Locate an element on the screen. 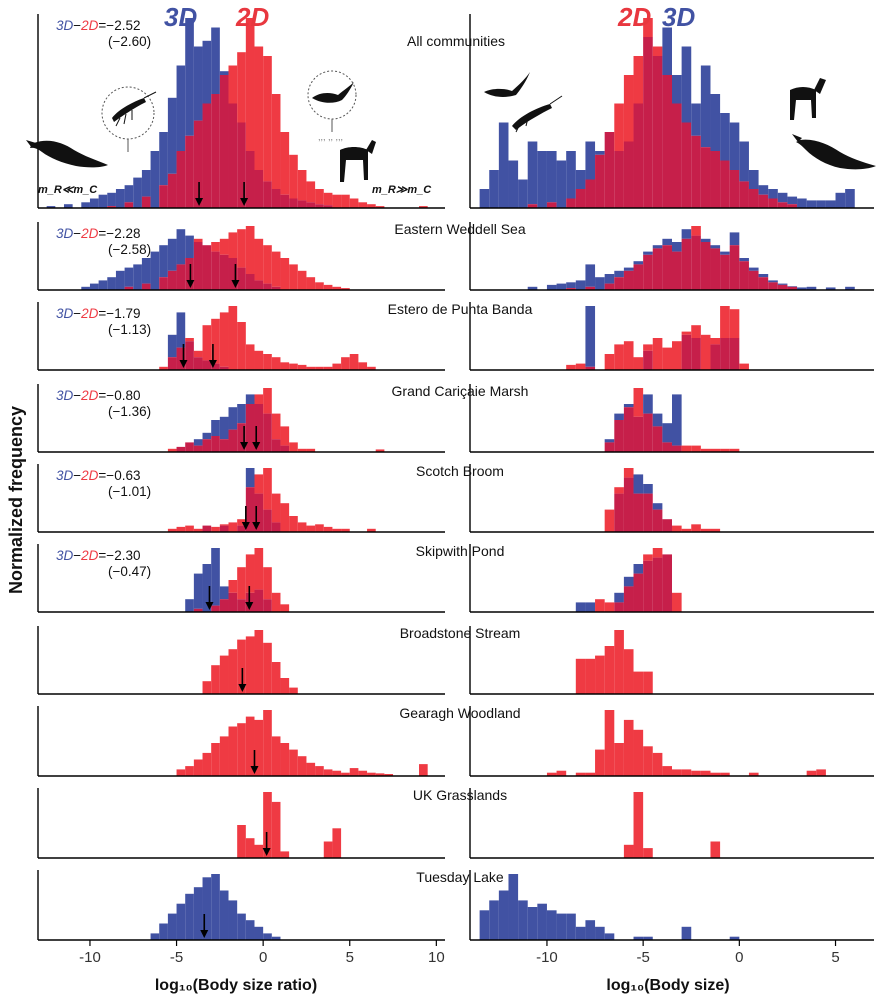  bar-right-6-hi is located at coordinates (648, 682).